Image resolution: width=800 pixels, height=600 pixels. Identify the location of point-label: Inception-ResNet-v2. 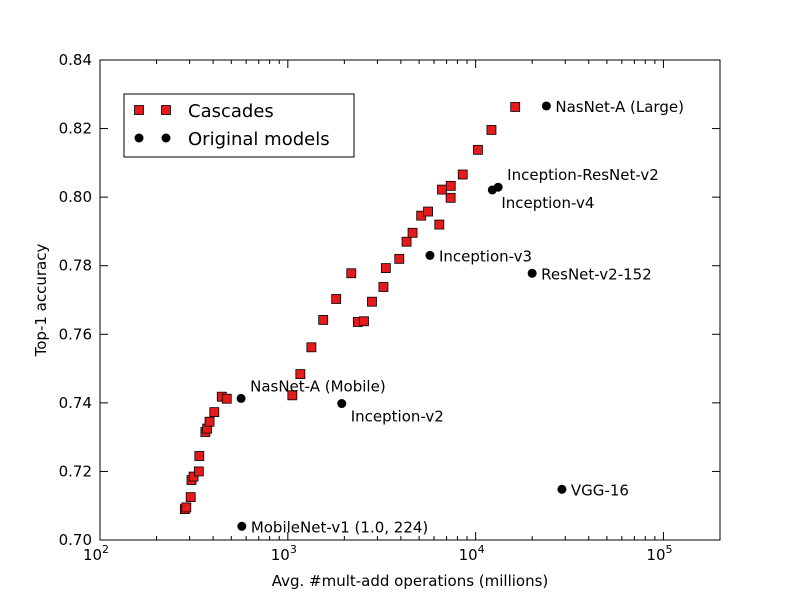
(583, 175).